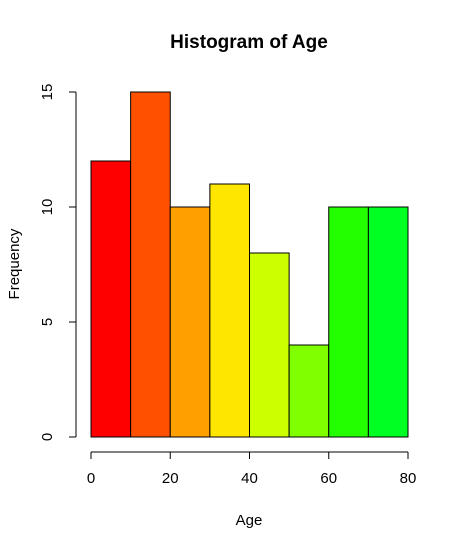 This screenshot has height=549, width=462. I want to click on x-tick-label: 80, so click(408, 478).